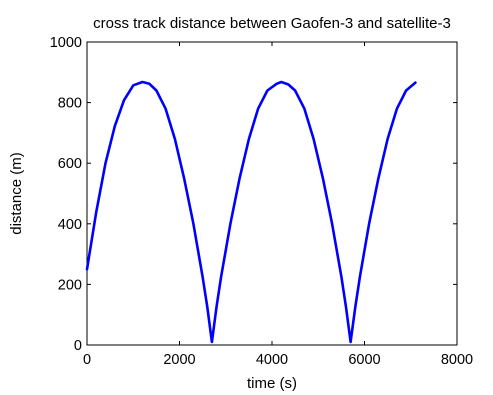 This screenshot has width=493, height=395. I want to click on y-tick-label: 400, so click(70, 225).